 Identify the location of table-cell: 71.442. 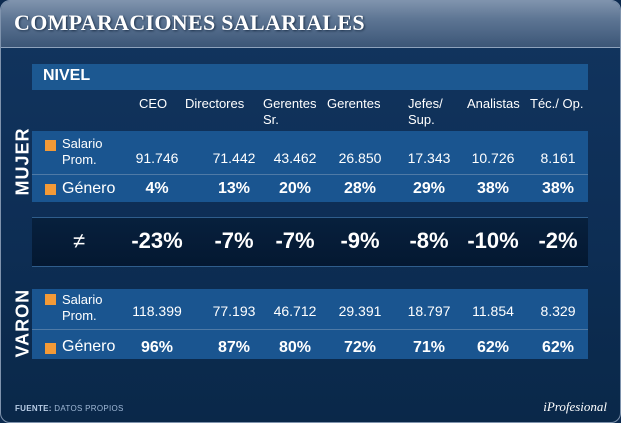
(234, 158).